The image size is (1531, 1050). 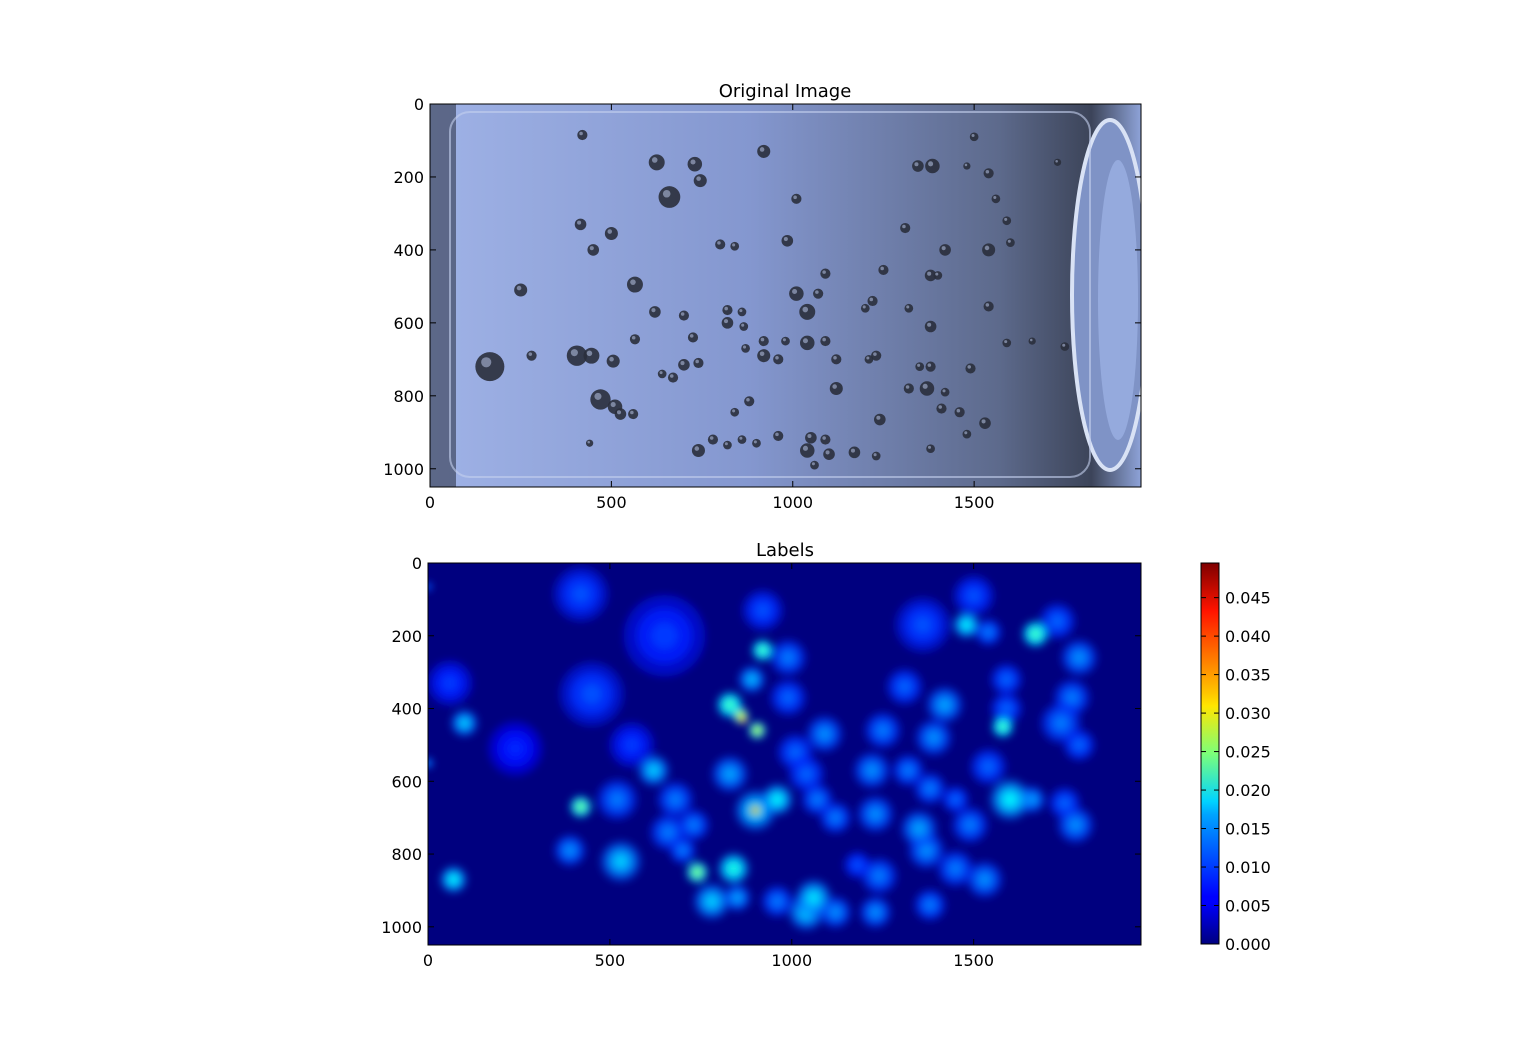 What do you see at coordinates (419, 104) in the screenshot?
I see `original-ytick-label: 0` at bounding box center [419, 104].